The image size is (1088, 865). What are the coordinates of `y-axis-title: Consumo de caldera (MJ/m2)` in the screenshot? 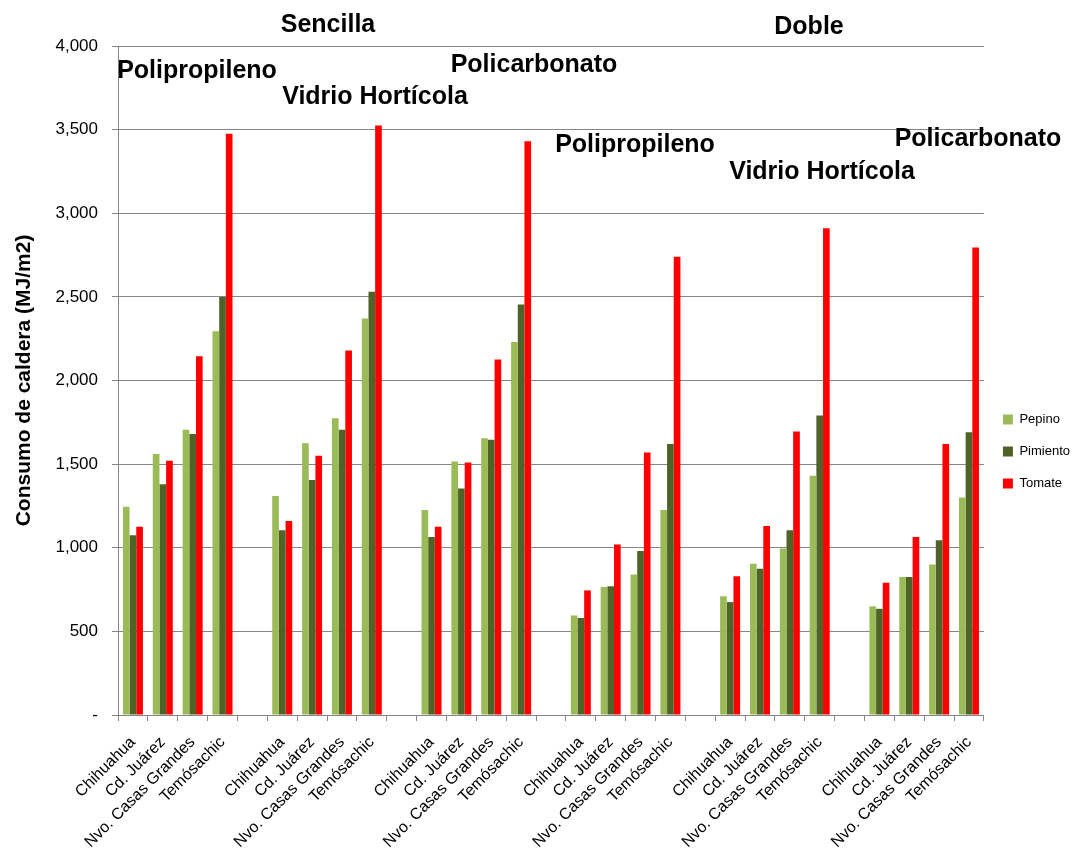 It's located at (23, 380).